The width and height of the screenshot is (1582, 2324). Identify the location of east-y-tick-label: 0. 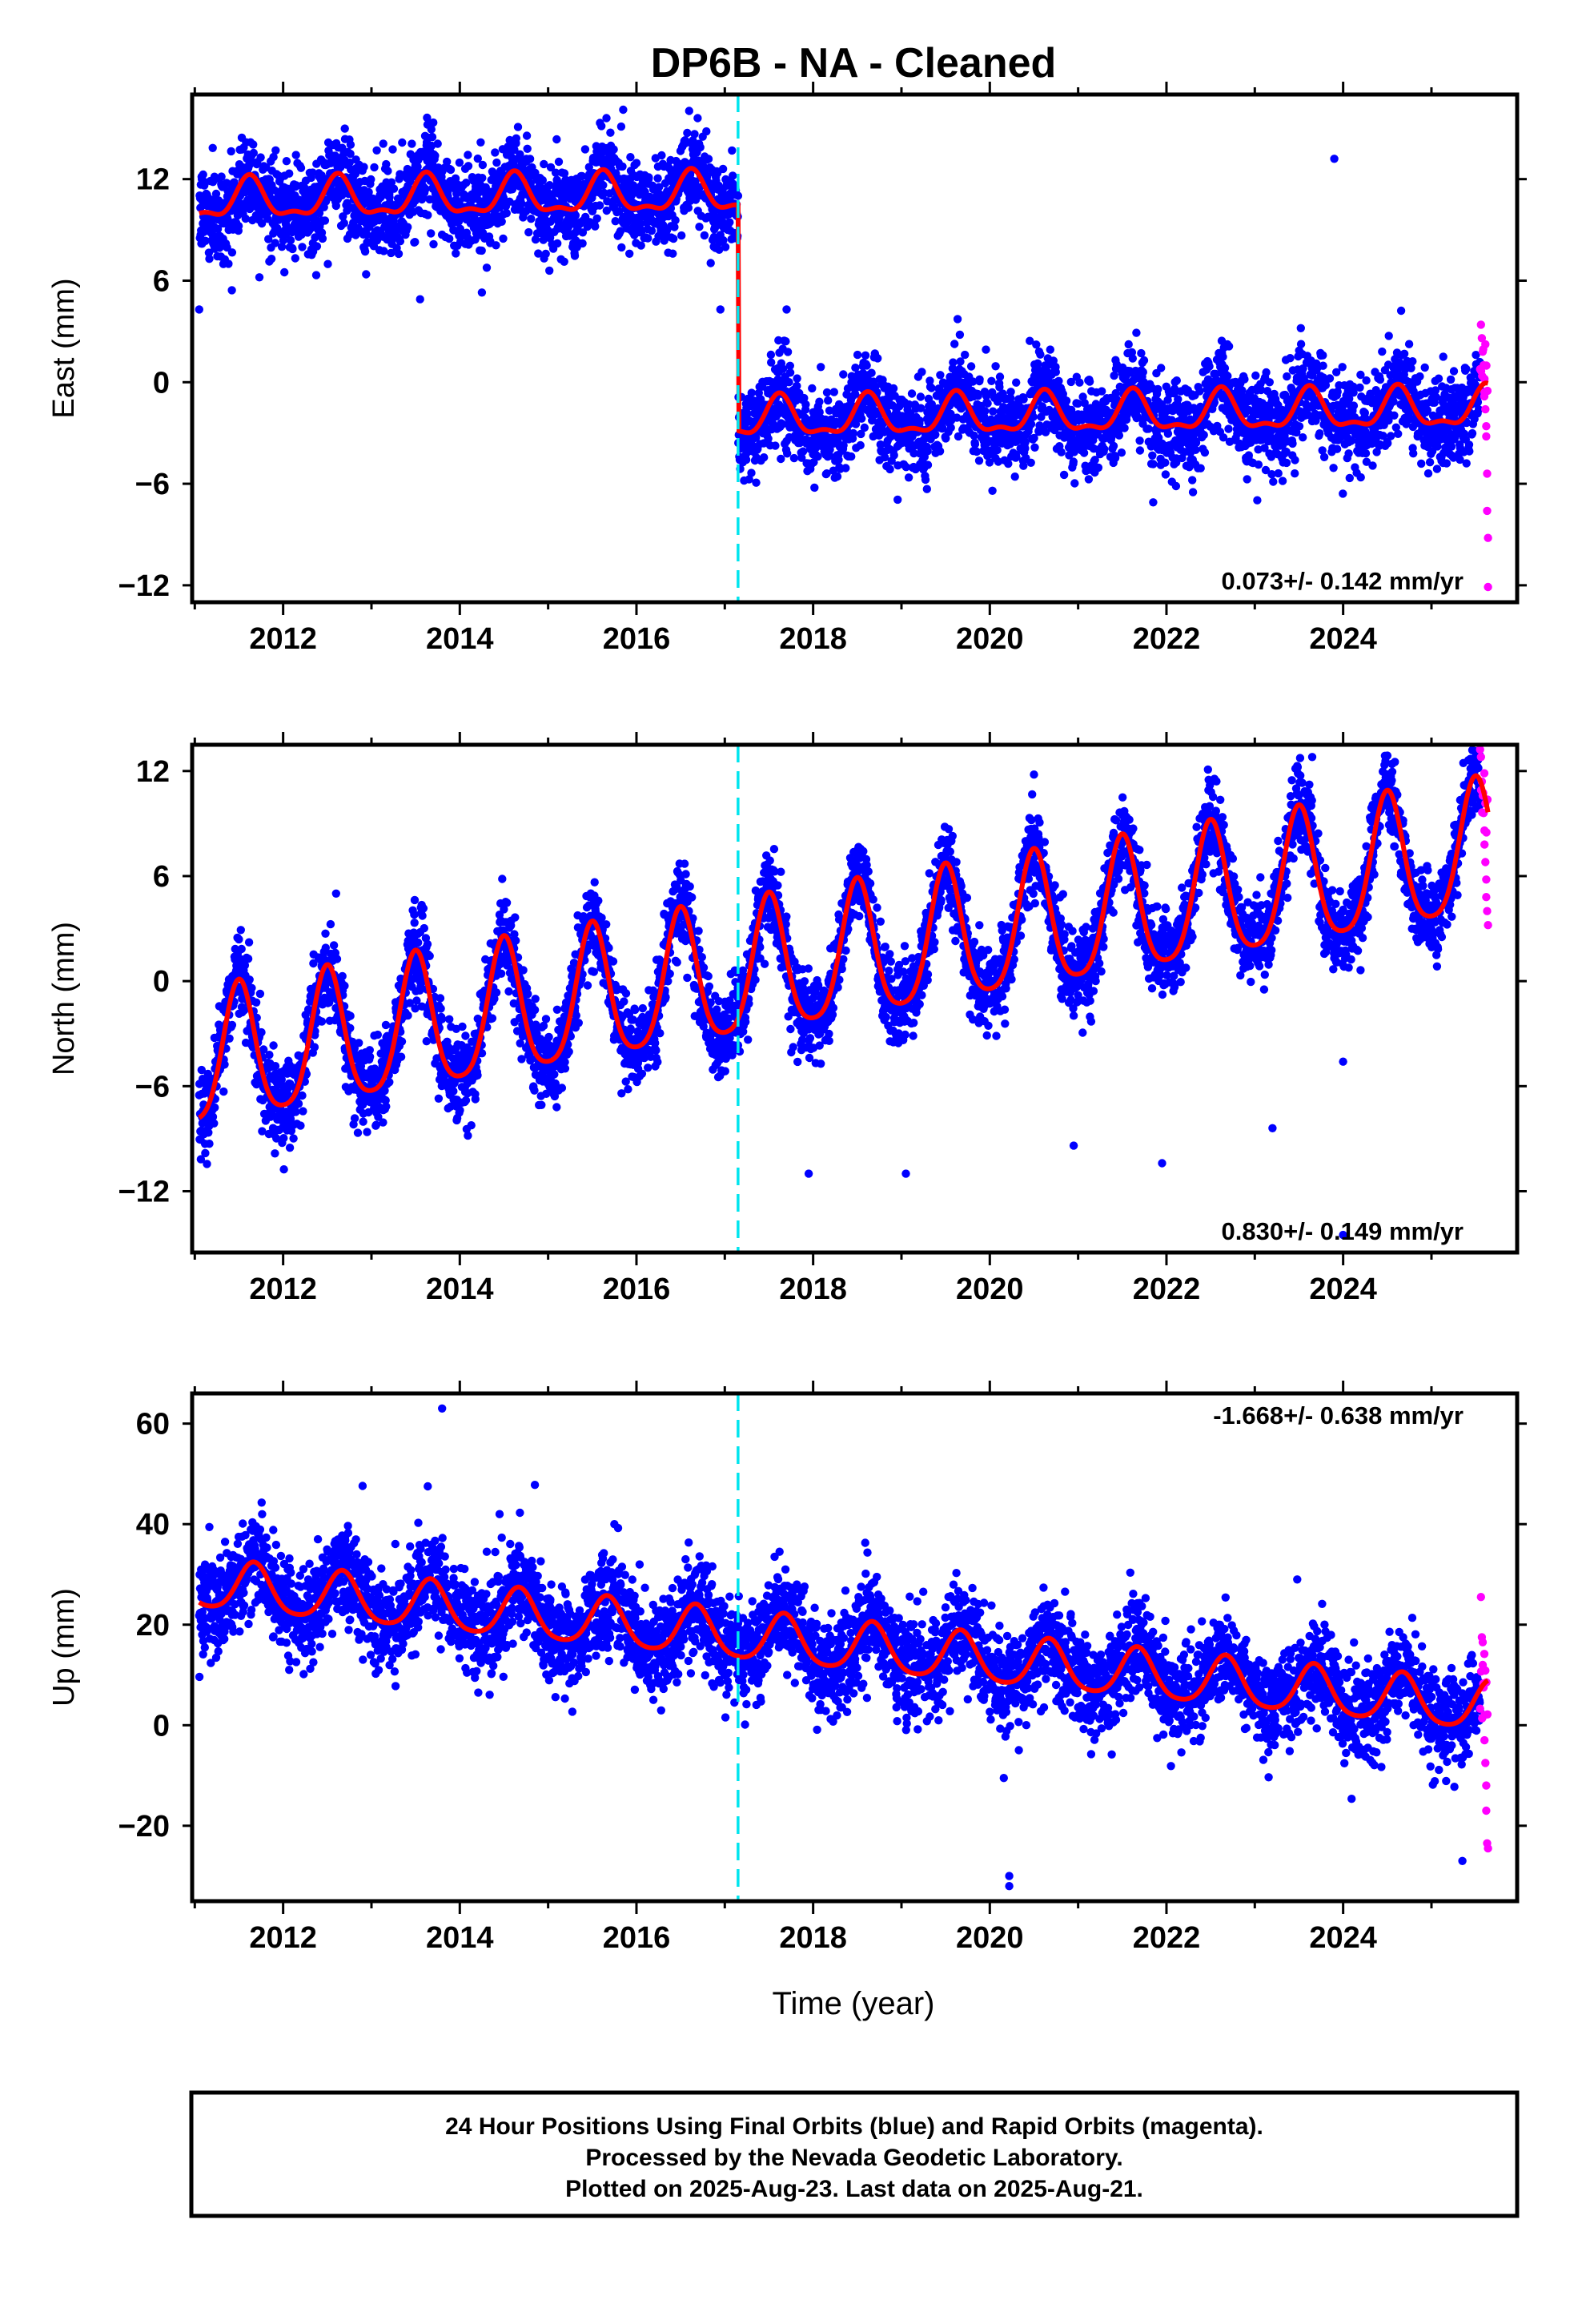
(161, 383).